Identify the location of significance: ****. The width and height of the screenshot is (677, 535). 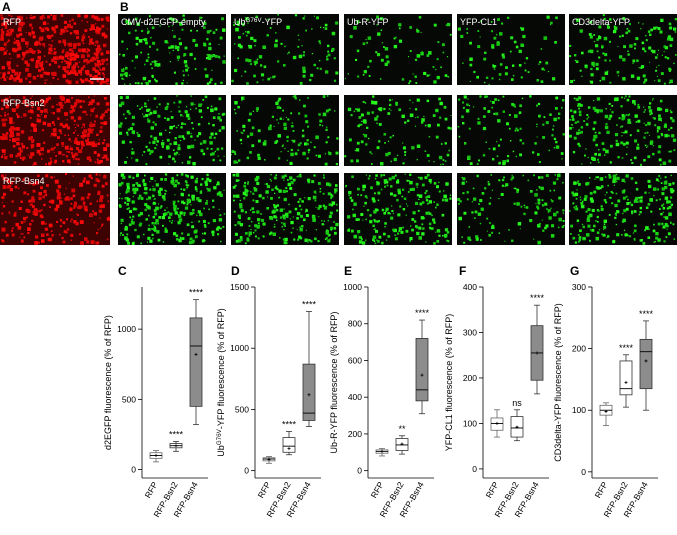
(537, 298).